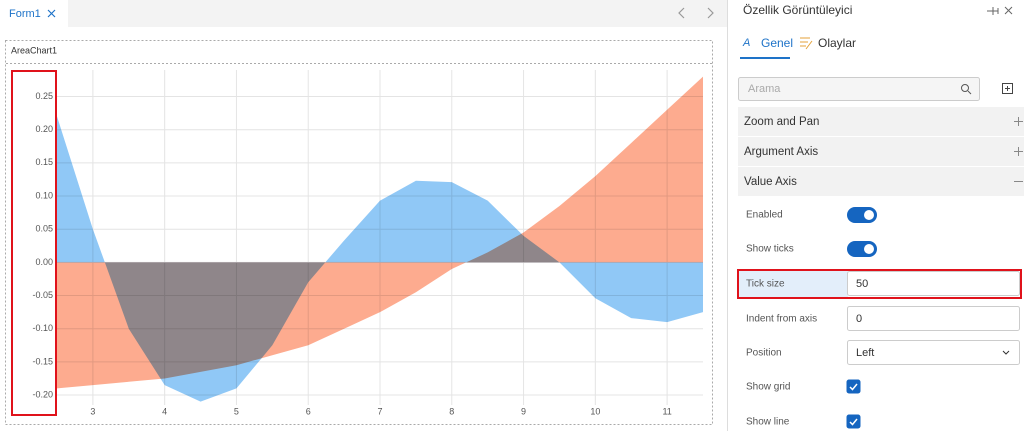 The image size is (1024, 436). I want to click on x-tick-label: 3, so click(92, 411).